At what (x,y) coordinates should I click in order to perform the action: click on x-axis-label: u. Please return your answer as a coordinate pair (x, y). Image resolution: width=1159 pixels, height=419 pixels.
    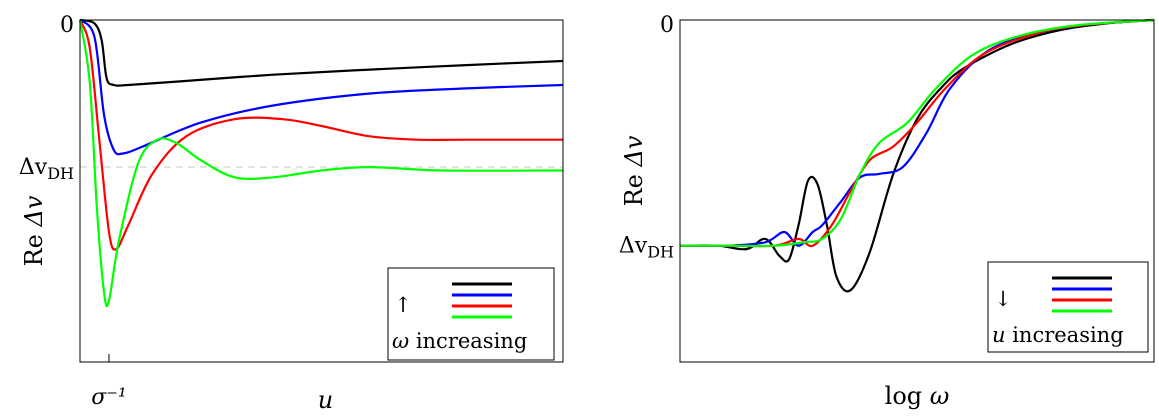
    Looking at the image, I should click on (325, 400).